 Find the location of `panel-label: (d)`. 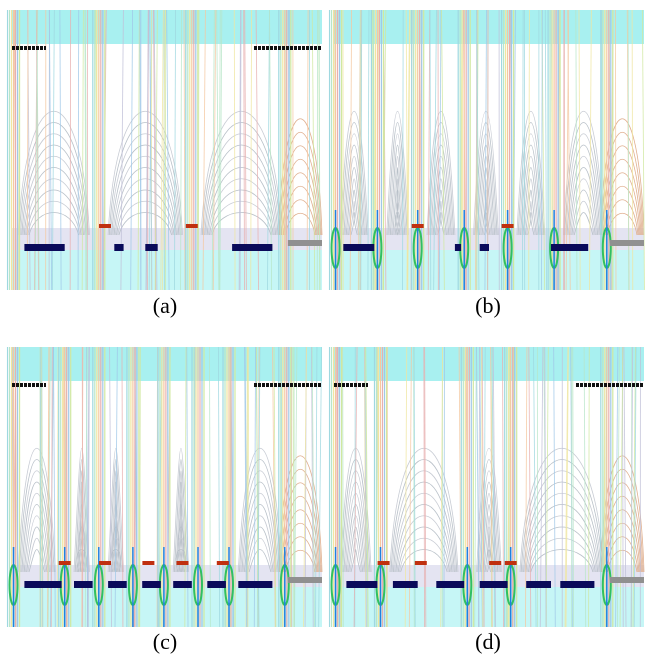

panel-label: (d) is located at coordinates (488, 641).